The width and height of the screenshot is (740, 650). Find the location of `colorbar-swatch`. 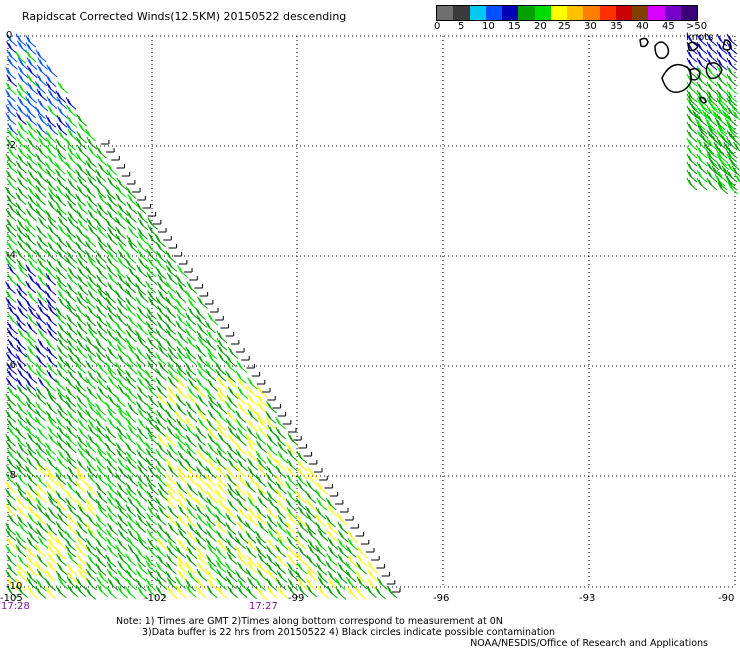

colorbar-swatch is located at coordinates (477, 13).